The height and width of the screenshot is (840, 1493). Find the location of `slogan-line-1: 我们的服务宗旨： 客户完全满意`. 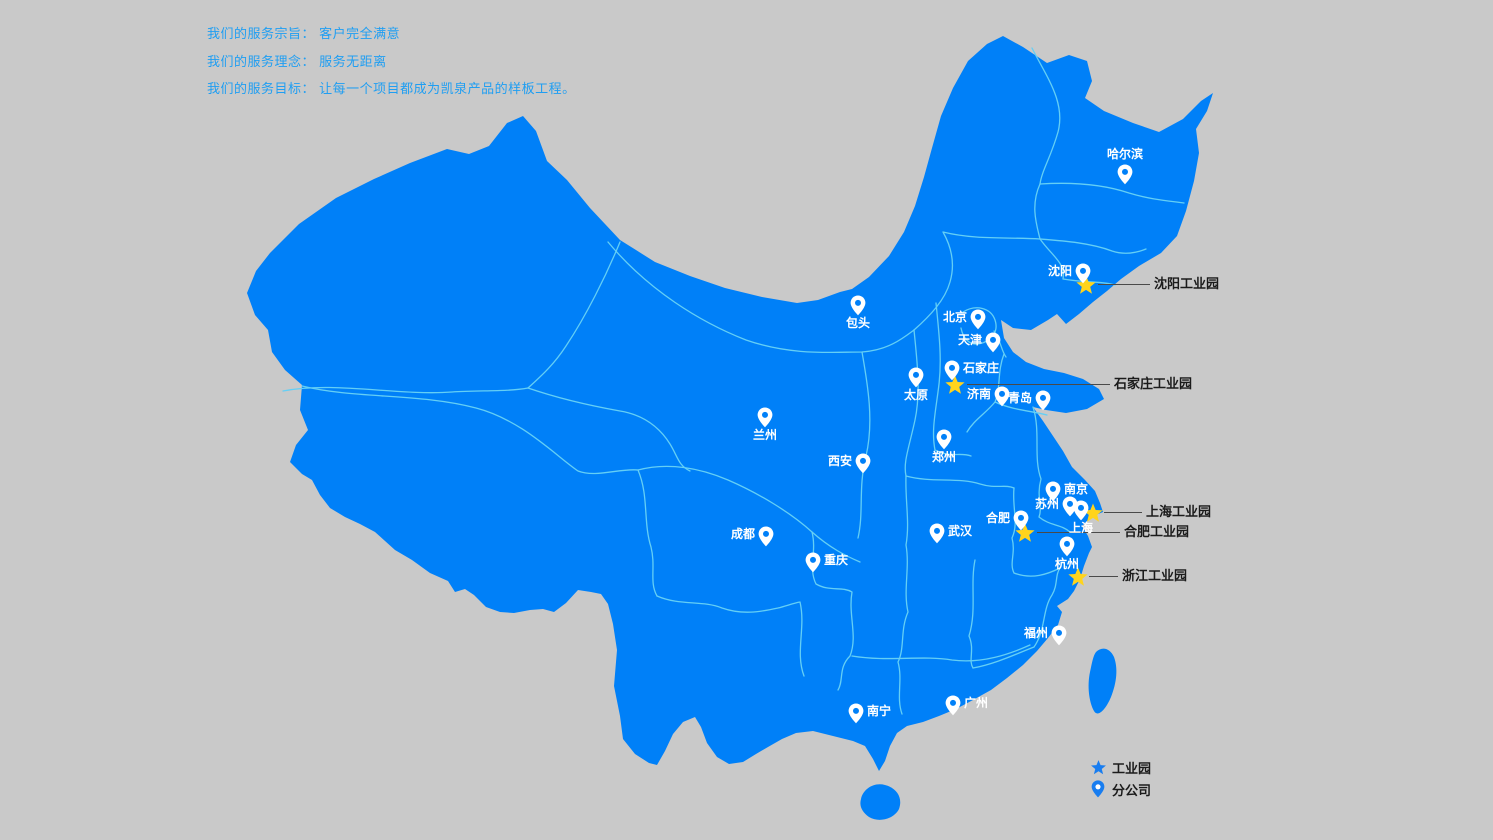

slogan-line-1: 我们的服务宗旨： 客户完全满意 is located at coordinates (304, 33).